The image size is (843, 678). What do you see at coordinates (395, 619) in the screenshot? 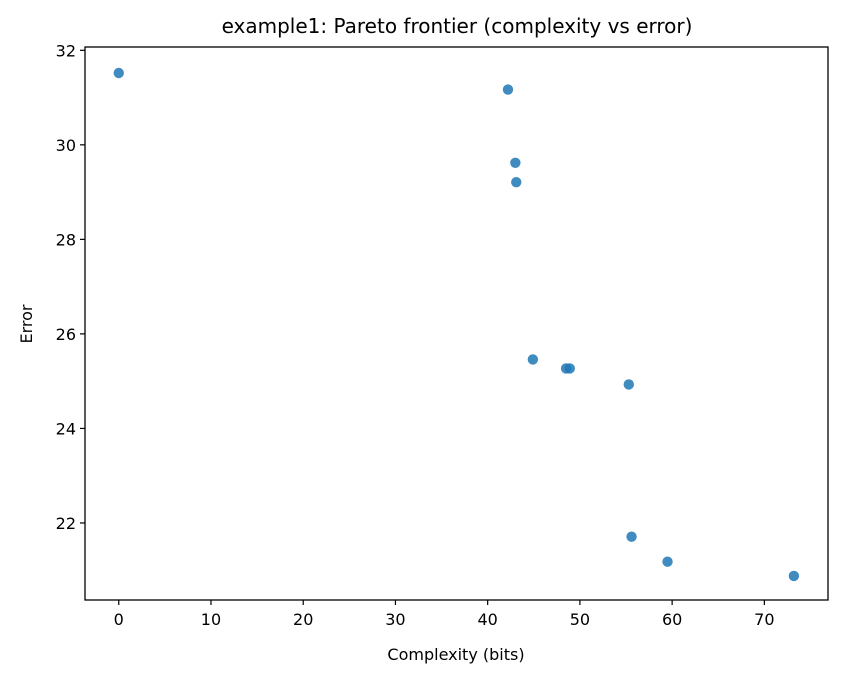
I see `x-tick-label: 30` at bounding box center [395, 619].